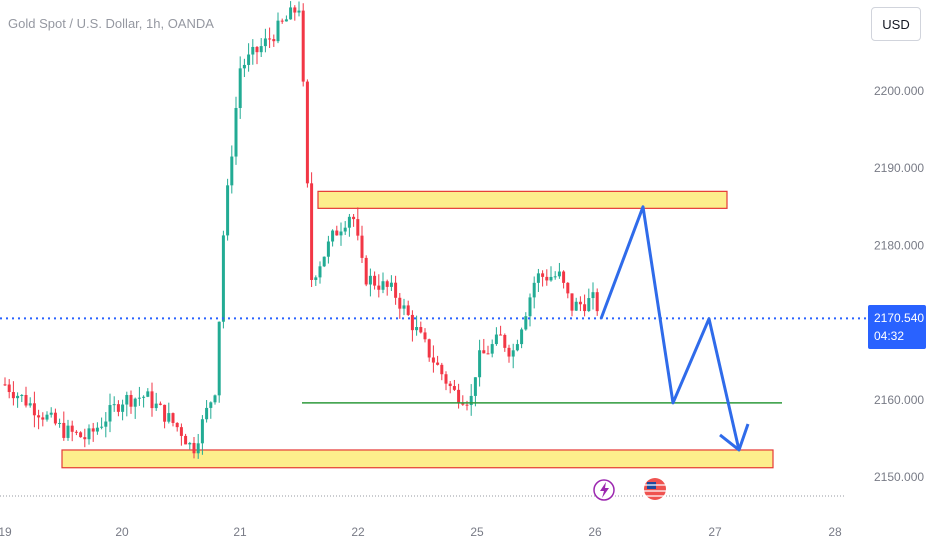  Describe the element at coordinates (6, 532) in the screenshot. I see `x-tick-label: 19` at that location.